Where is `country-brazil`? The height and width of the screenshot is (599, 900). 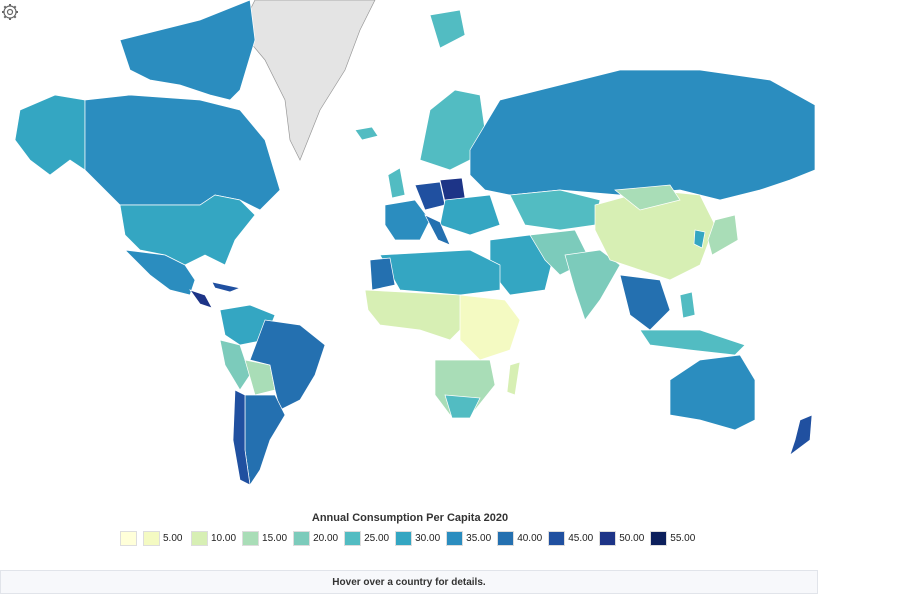
country-brazil is located at coordinates (287, 365).